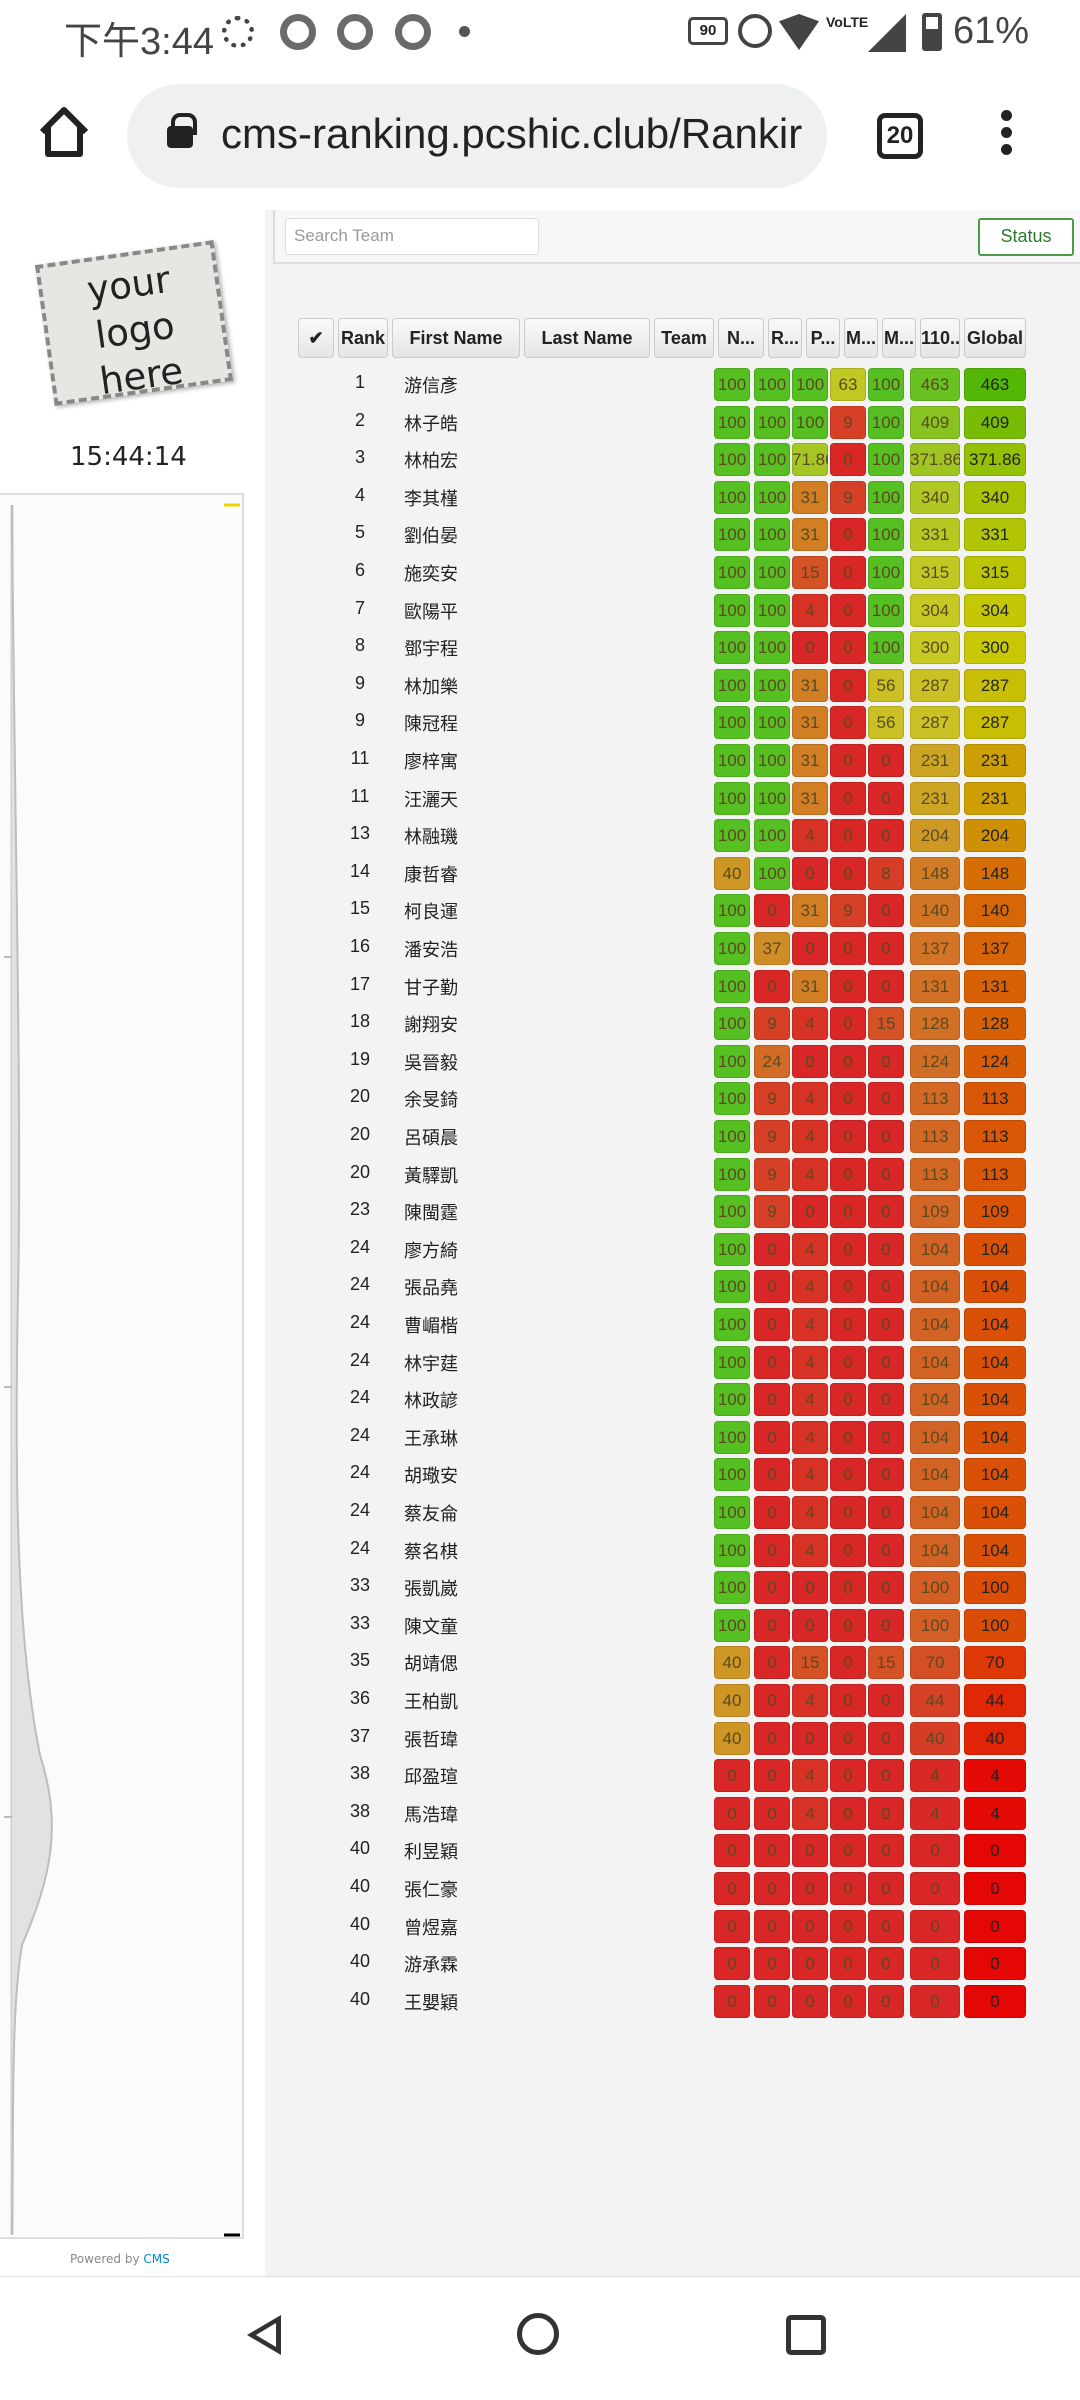 This screenshot has height=2400, width=1080. I want to click on table-row: 40 張仁豪 0 0 0 0 0 0 0, so click(668, 1889).